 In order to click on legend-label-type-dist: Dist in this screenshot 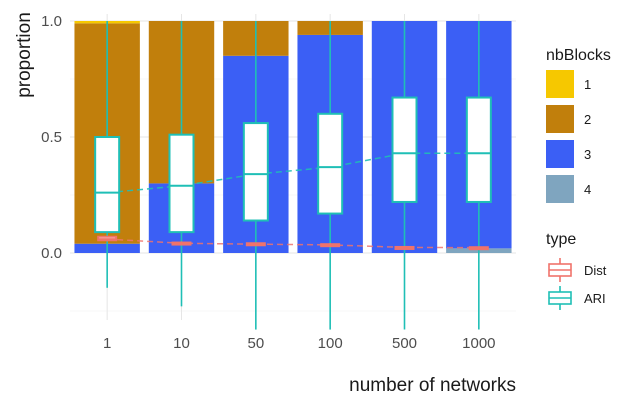, I will do `click(595, 270)`.